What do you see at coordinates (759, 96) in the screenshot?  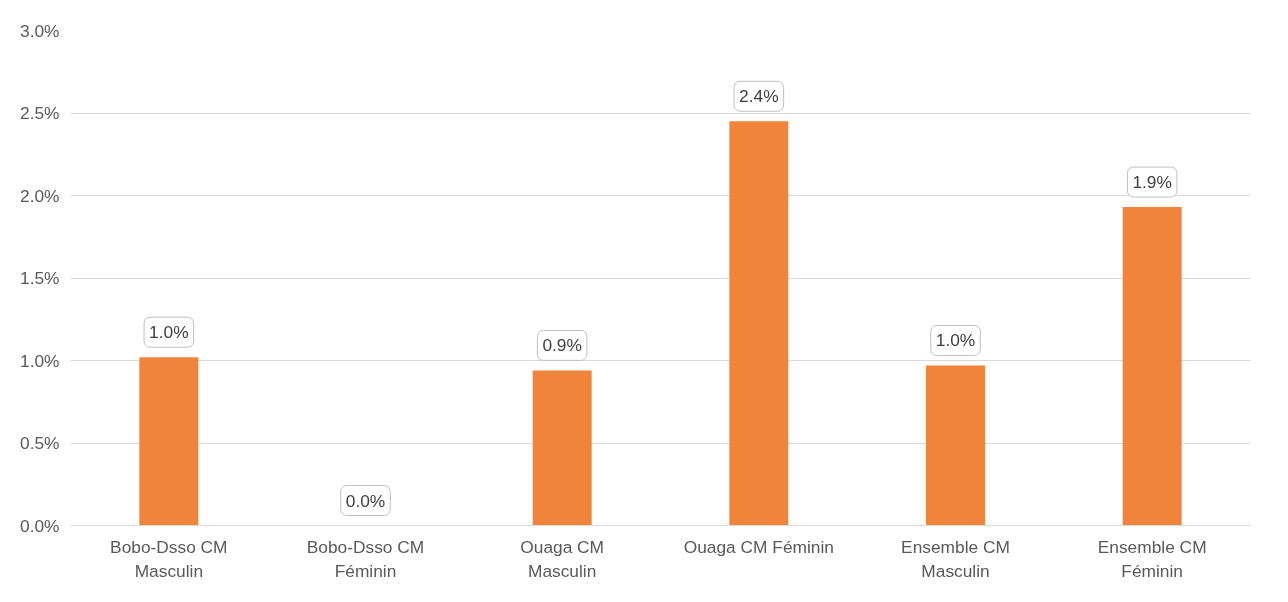 I see `data-label: 2.4%` at bounding box center [759, 96].